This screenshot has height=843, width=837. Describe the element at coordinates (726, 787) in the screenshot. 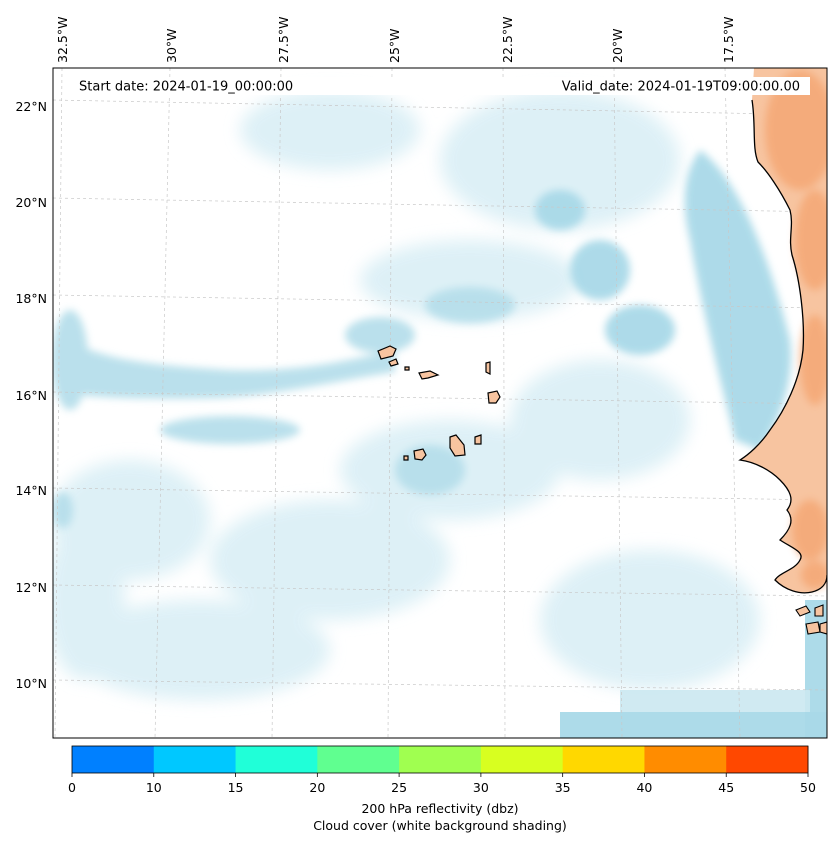

I see `colorbar-tick-label: 45` at that location.